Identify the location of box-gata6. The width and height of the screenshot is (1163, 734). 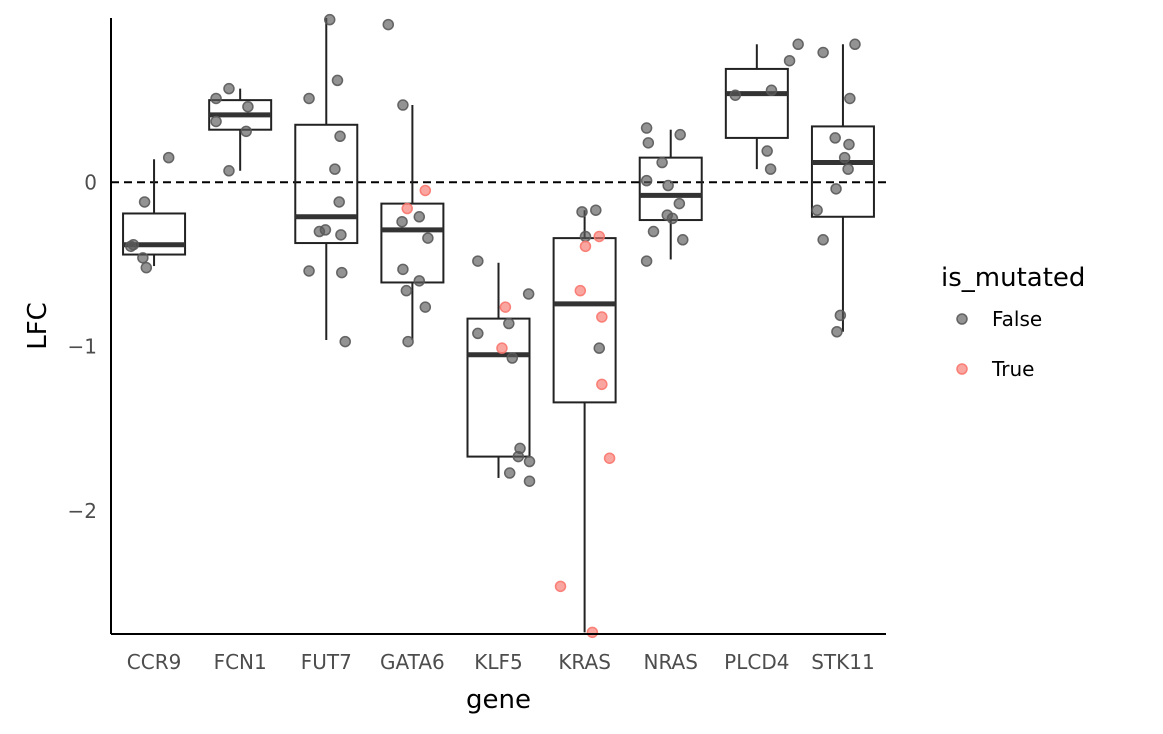
(412, 222).